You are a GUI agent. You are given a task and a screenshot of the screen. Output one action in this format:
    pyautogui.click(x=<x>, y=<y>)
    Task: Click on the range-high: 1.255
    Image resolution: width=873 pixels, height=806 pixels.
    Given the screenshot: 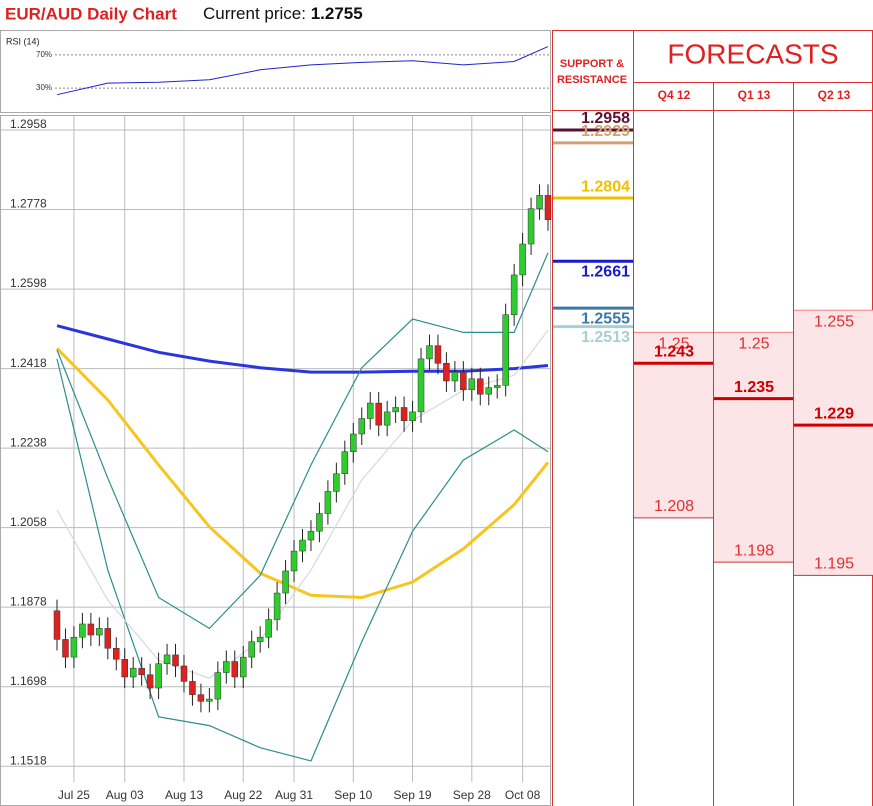 What is the action you would take?
    pyautogui.click(x=834, y=322)
    